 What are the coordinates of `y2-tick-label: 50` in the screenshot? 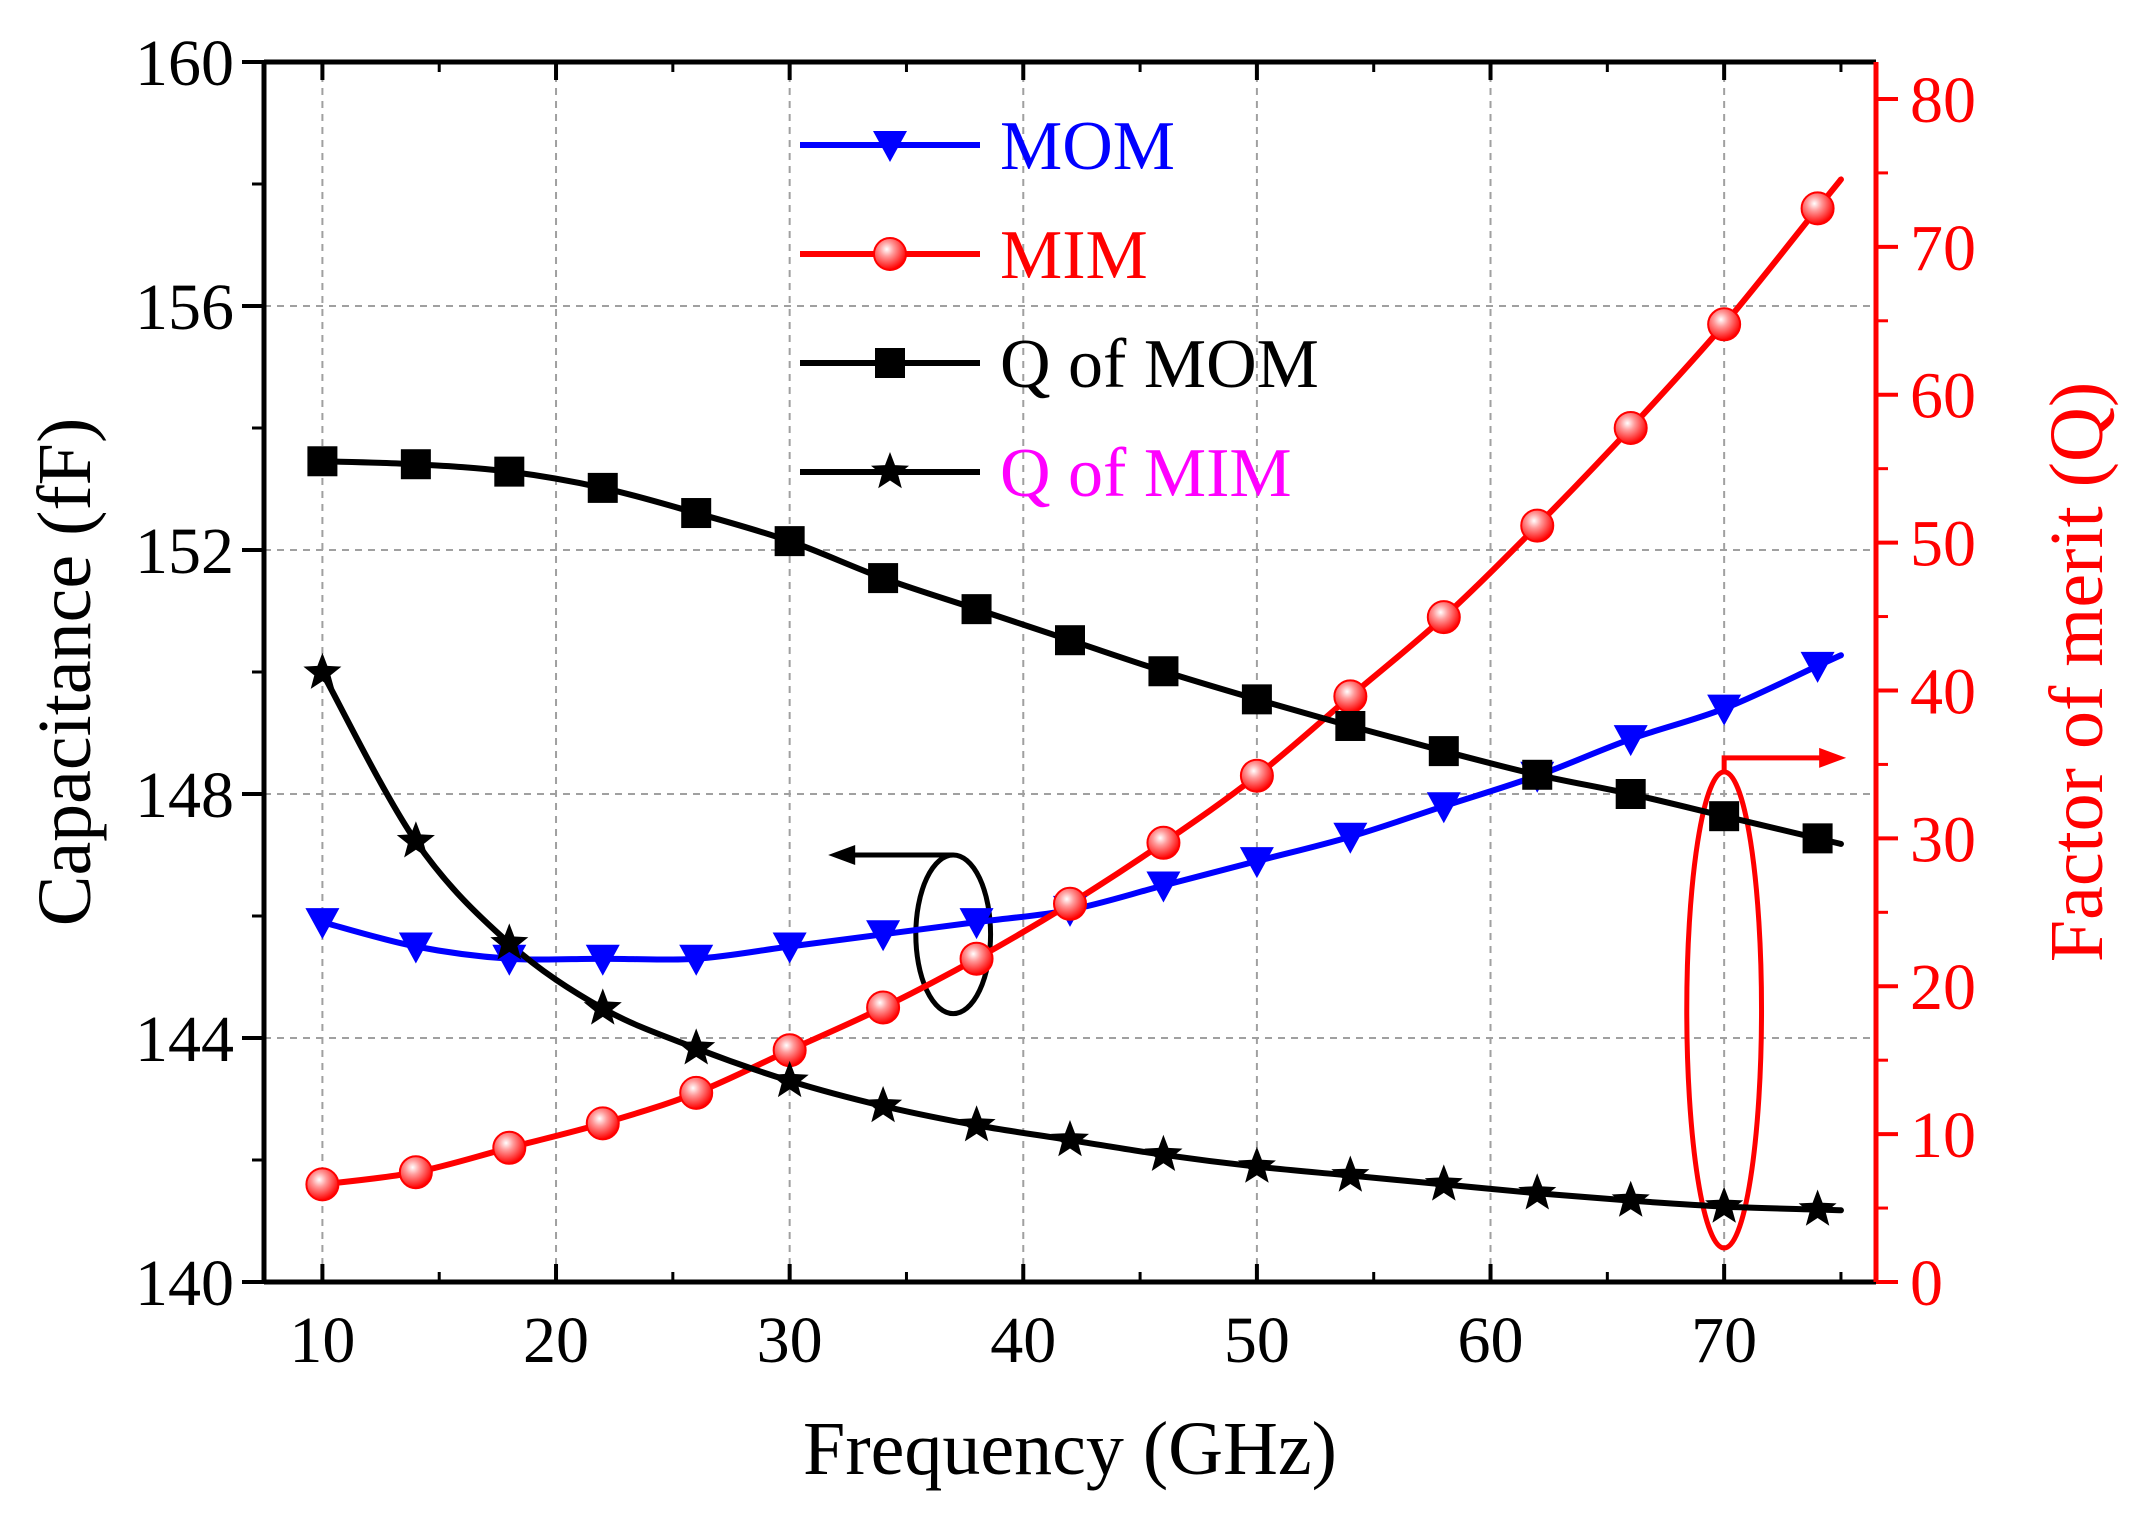 It's located at (1943, 544).